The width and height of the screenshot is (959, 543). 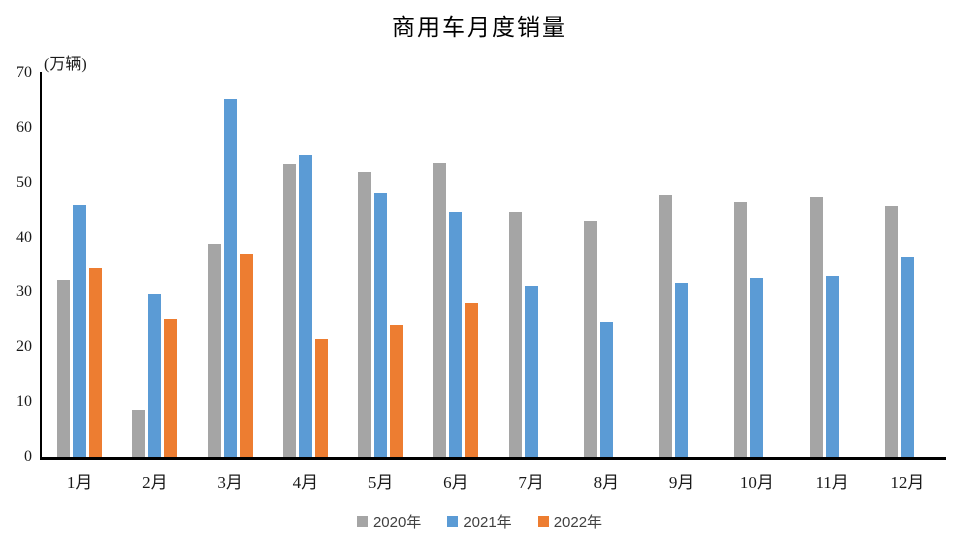 What do you see at coordinates (139, 433) in the screenshot?
I see `bar-2020年-2月` at bounding box center [139, 433].